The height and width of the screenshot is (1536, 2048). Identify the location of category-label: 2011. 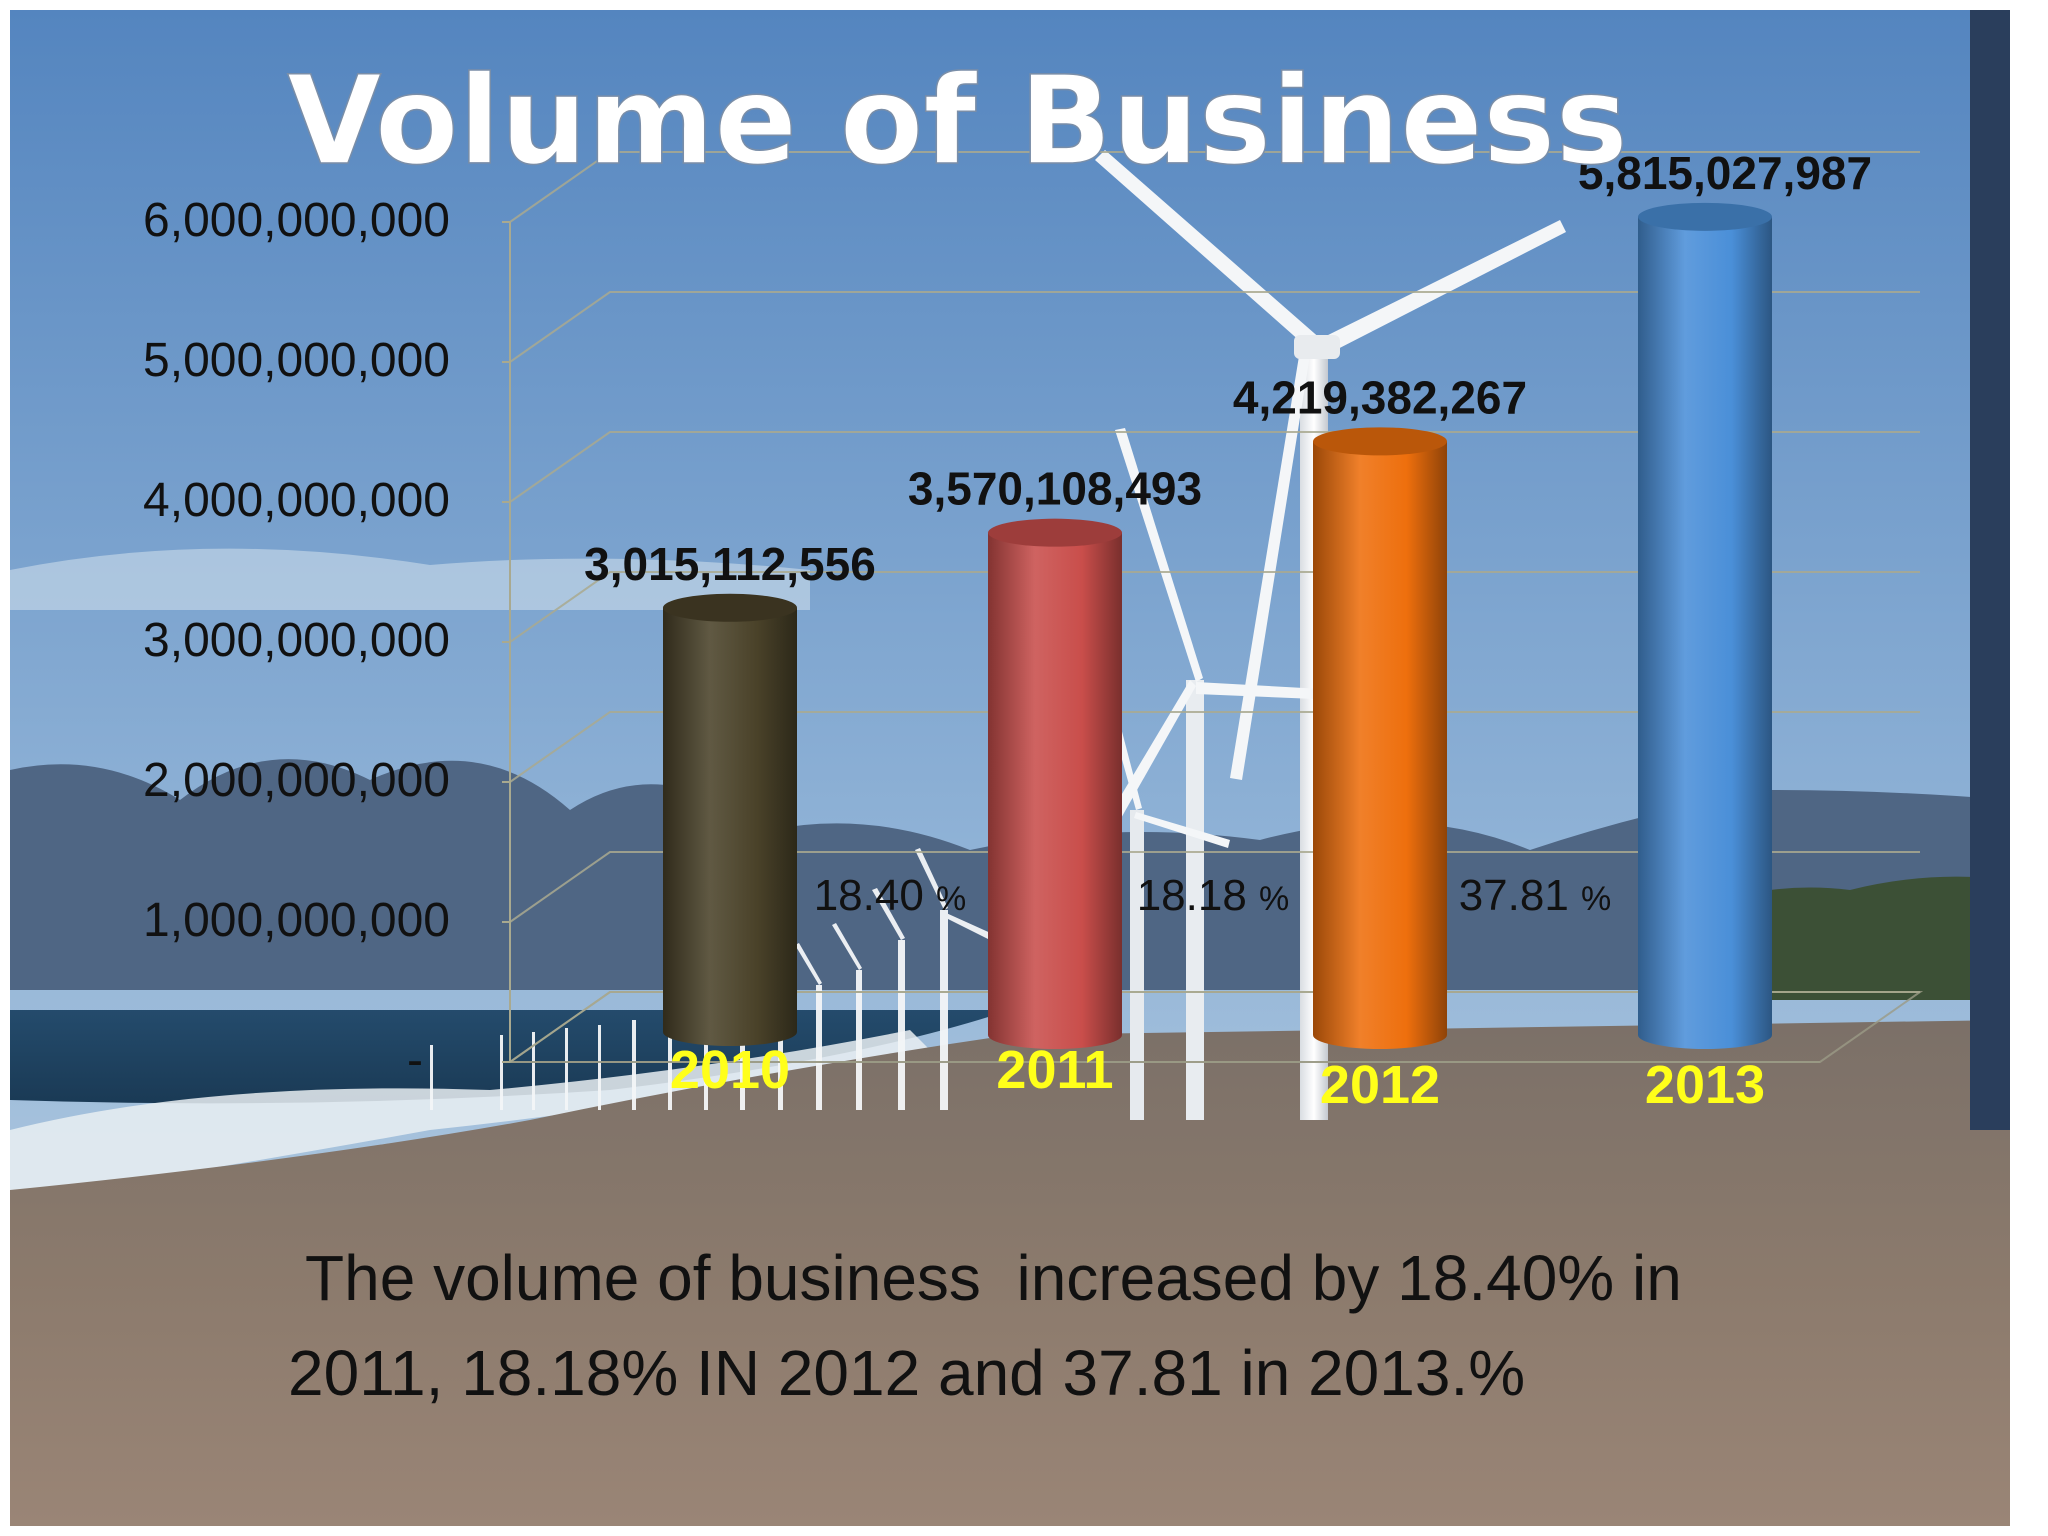
(1054, 1070).